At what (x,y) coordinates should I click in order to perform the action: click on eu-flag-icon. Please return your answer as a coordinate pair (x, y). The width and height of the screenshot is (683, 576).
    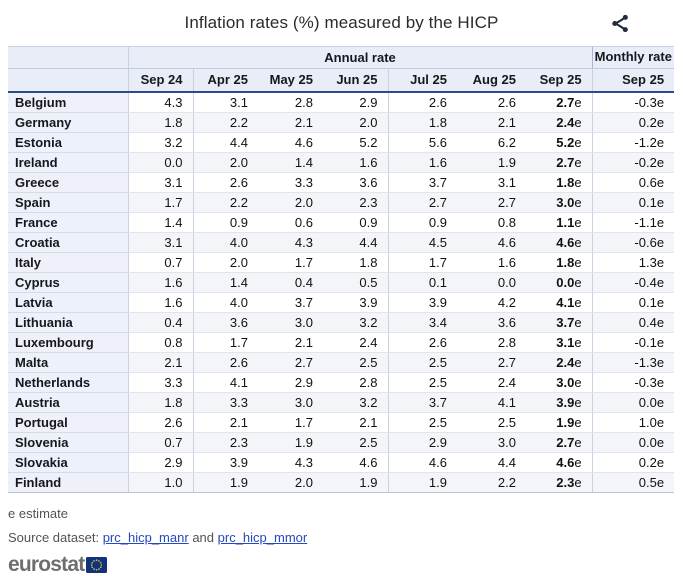
    Looking at the image, I should click on (97, 564).